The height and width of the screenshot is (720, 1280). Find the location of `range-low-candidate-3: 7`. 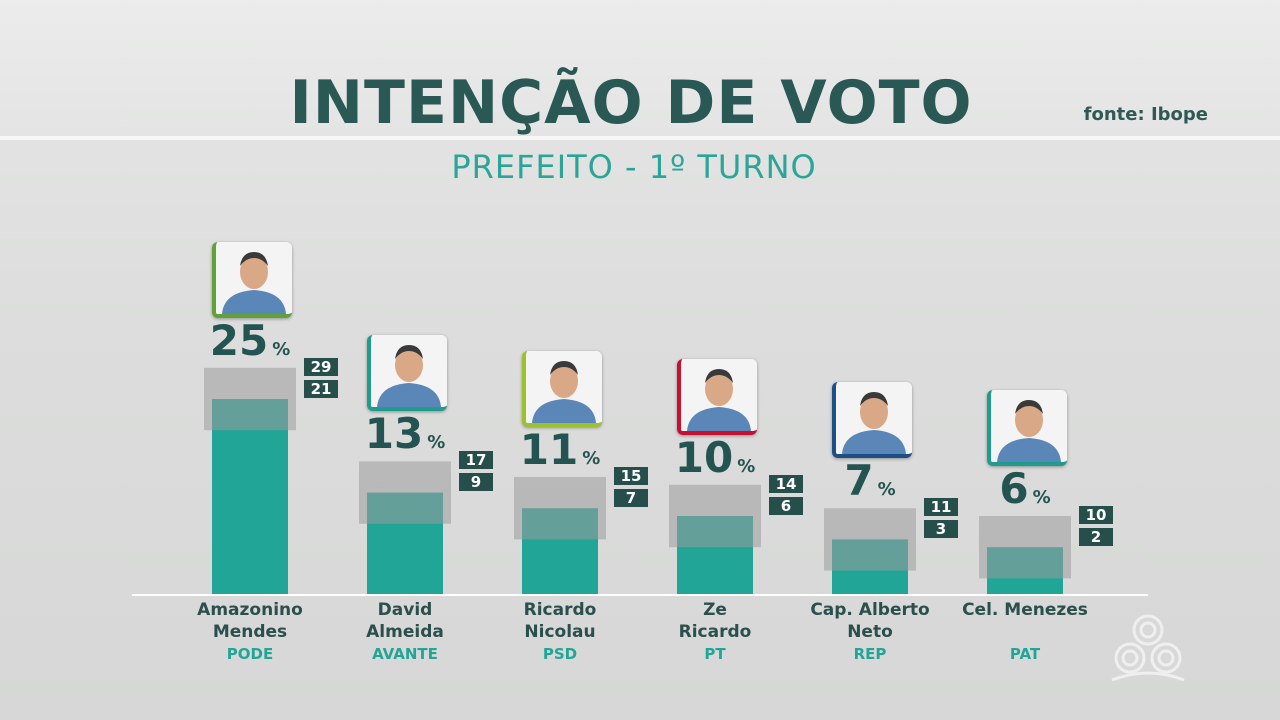

range-low-candidate-3: 7 is located at coordinates (631, 498).